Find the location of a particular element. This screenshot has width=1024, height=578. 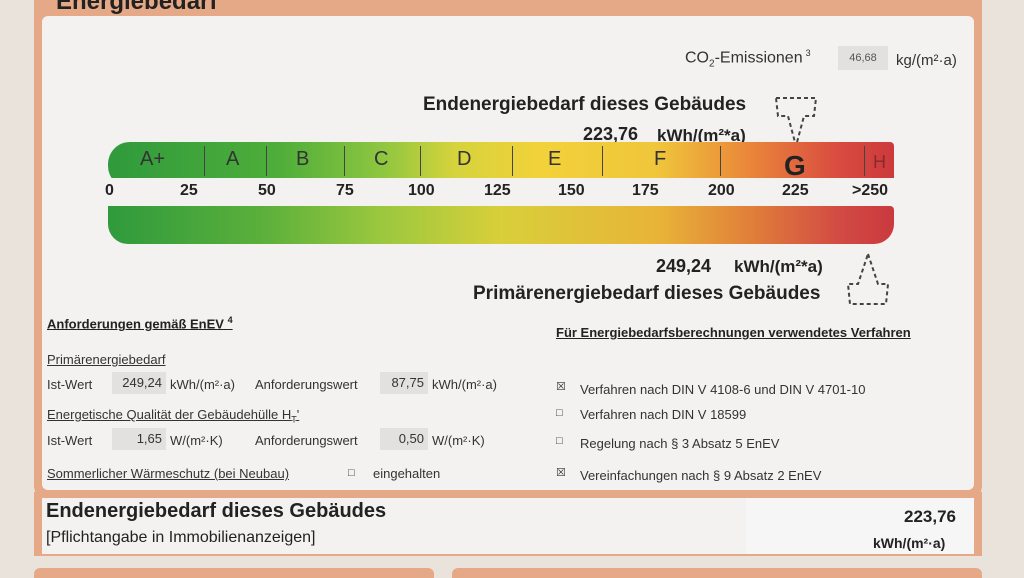

co2-value: 46,68 is located at coordinates (863, 58).